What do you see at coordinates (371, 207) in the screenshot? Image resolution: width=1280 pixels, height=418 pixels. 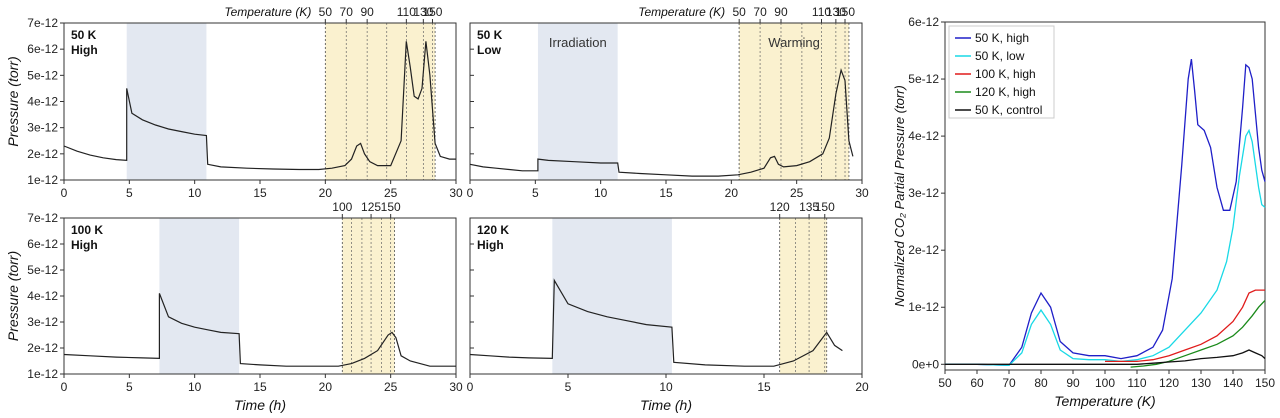 I see `top-tick-label: 125` at bounding box center [371, 207].